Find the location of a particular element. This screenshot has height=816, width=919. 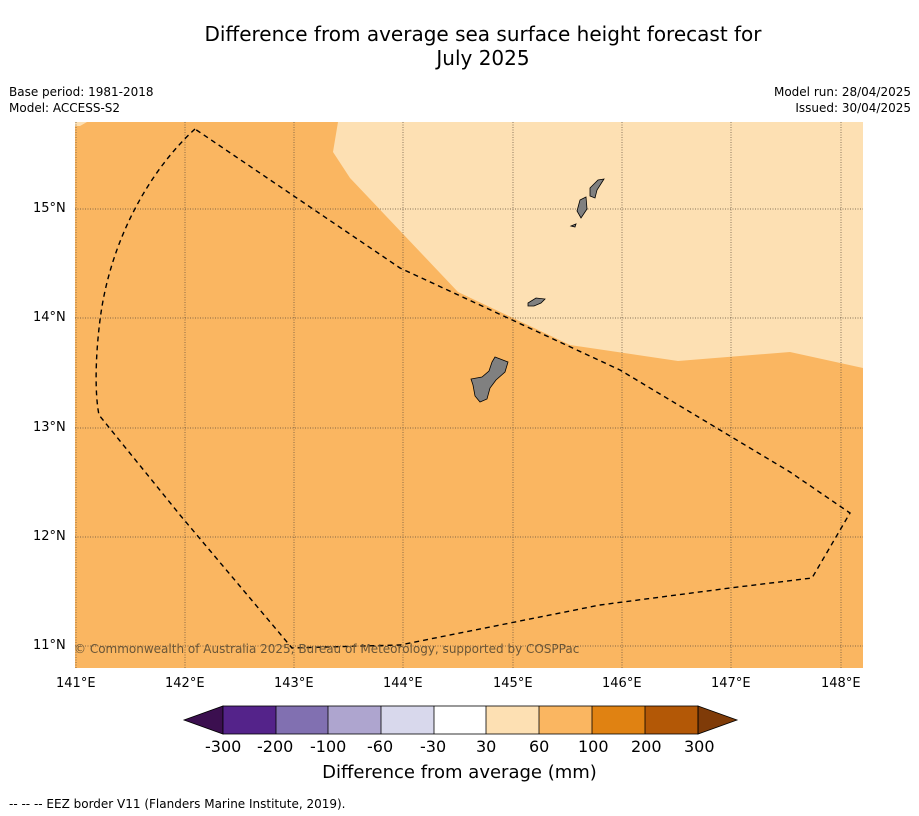

island-aguijan is located at coordinates (573, 225).